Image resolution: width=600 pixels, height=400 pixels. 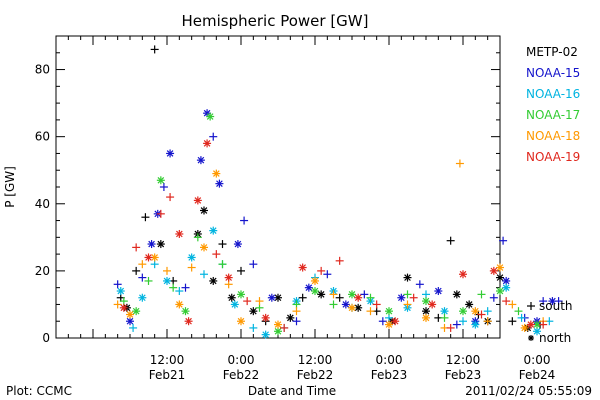 I want to click on x-tick-date-label: Feb24, so click(x=537, y=375).